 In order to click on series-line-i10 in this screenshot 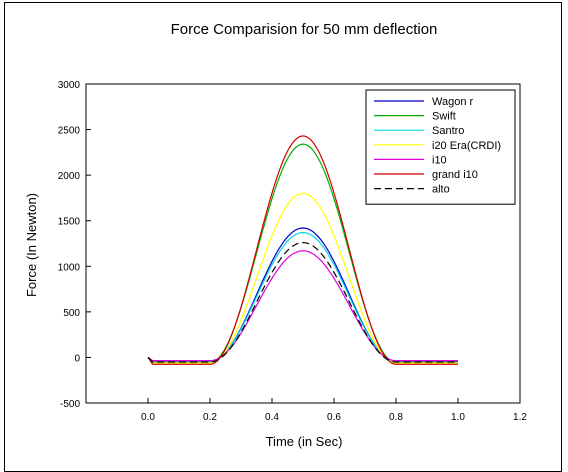, I will do `click(302, 306)`.